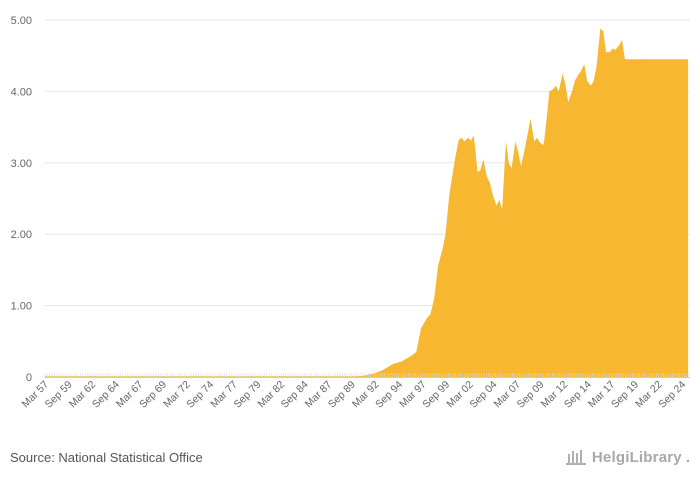 Image resolution: width=700 pixels, height=483 pixels. What do you see at coordinates (21, 164) in the screenshot?
I see `y-tick-label: 3.00` at bounding box center [21, 164].